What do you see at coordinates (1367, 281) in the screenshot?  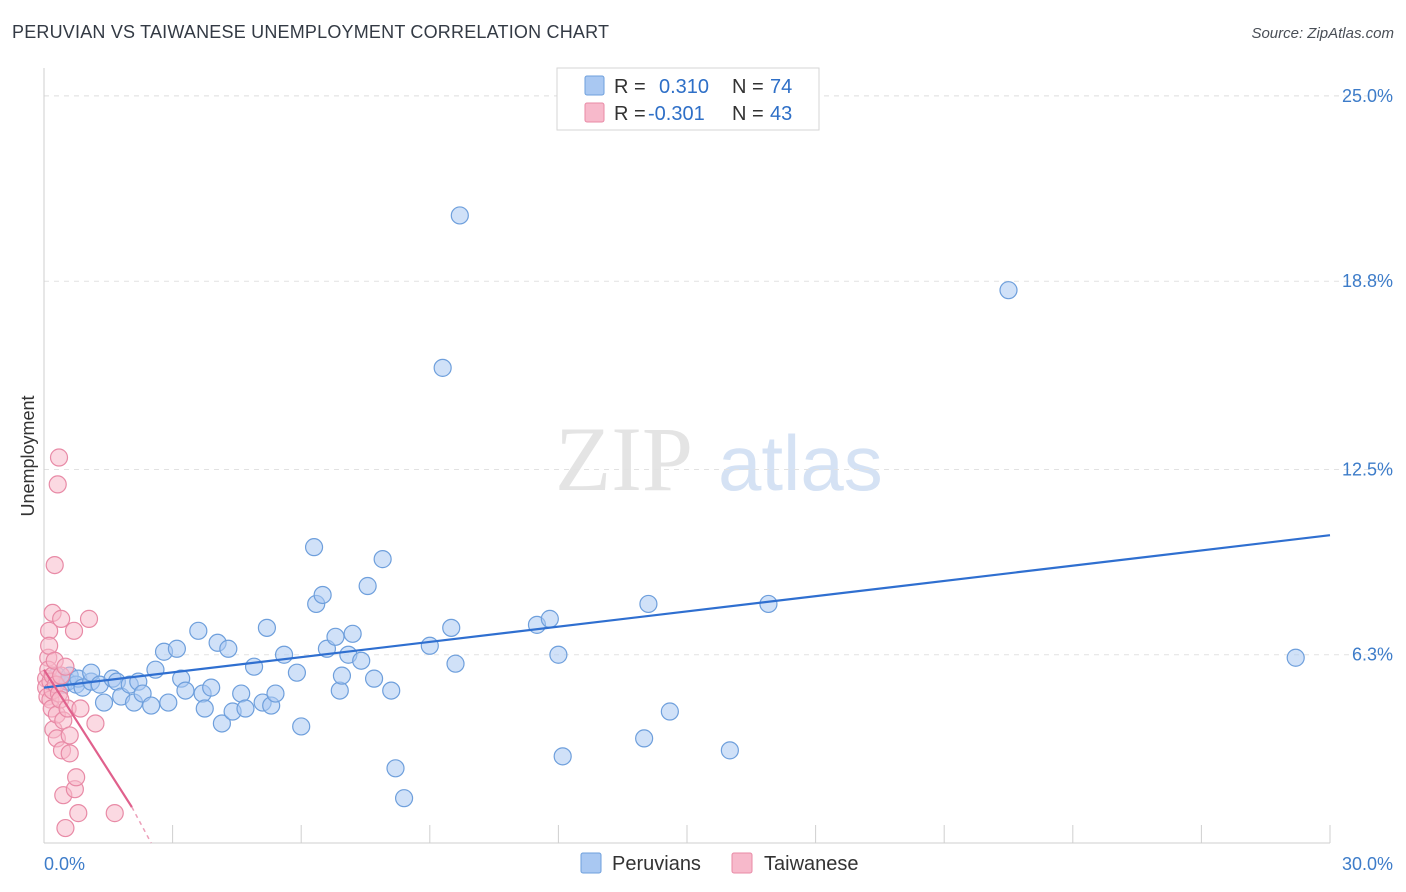 I see `y-tick-label-2: 18.8%` at bounding box center [1367, 281].